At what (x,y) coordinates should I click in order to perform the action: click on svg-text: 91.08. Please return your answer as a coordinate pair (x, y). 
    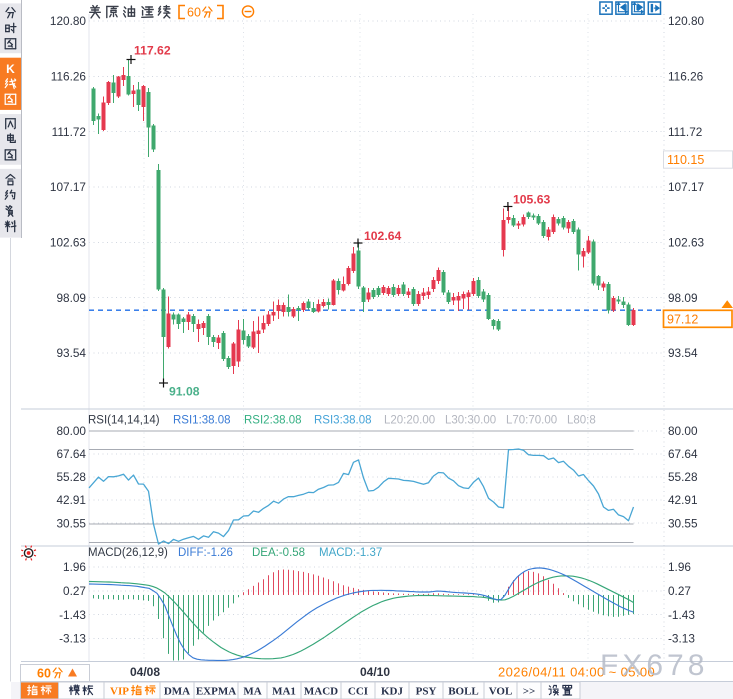
    Looking at the image, I should click on (184, 392).